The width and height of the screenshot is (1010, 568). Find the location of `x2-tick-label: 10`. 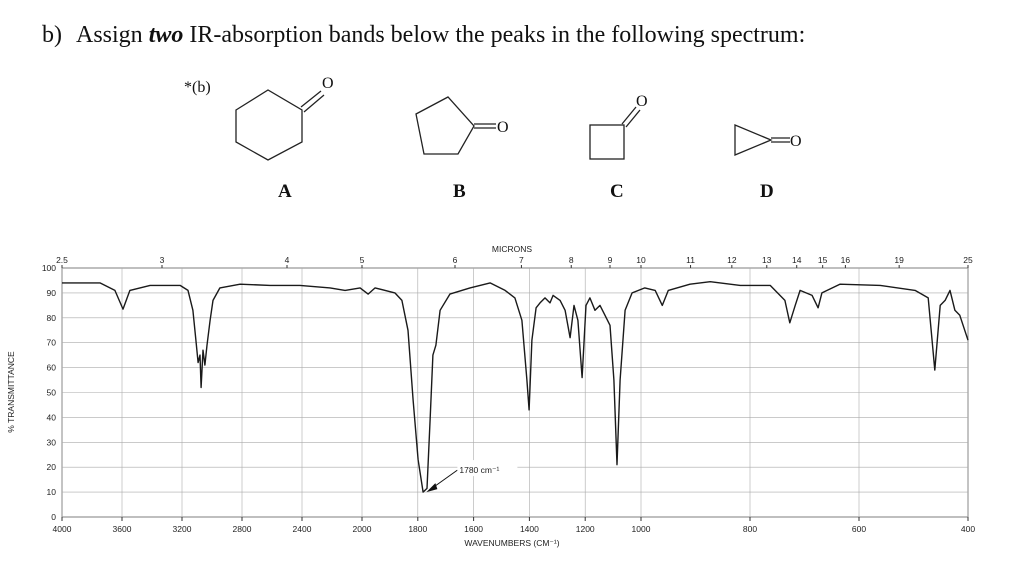

x2-tick-label: 10 is located at coordinates (641, 260).